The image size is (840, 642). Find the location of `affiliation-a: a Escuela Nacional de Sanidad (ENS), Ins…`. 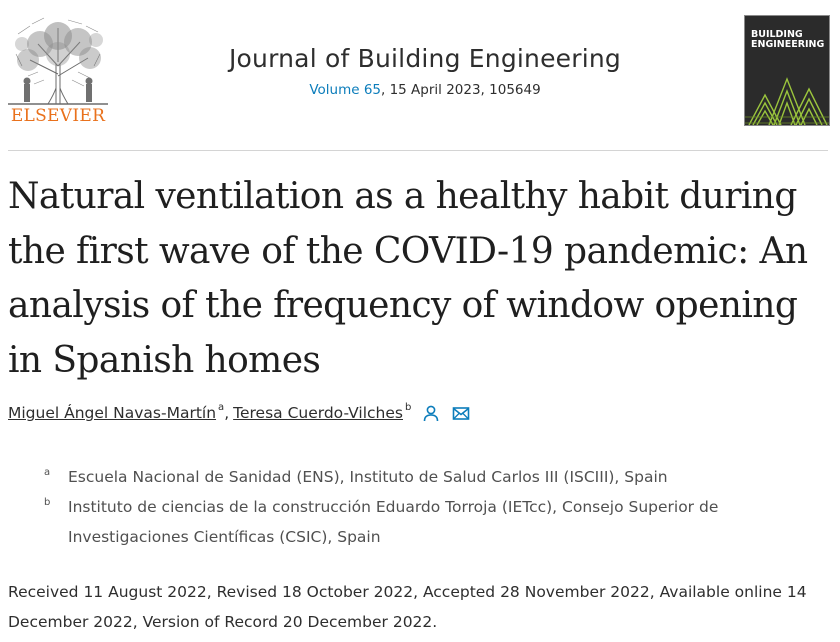

affiliation-a: a Escuela Nacional de Sanidad (ENS), Ins… is located at coordinates (439, 477).